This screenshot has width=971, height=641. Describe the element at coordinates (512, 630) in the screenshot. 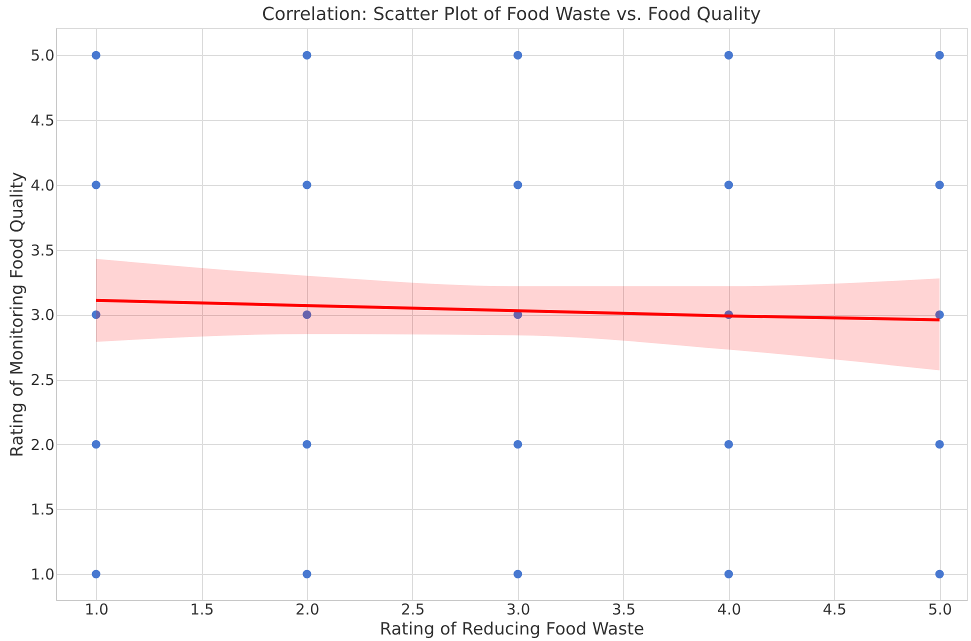

I see `x-axis-title: Rating of Reducing Food Waste` at that location.